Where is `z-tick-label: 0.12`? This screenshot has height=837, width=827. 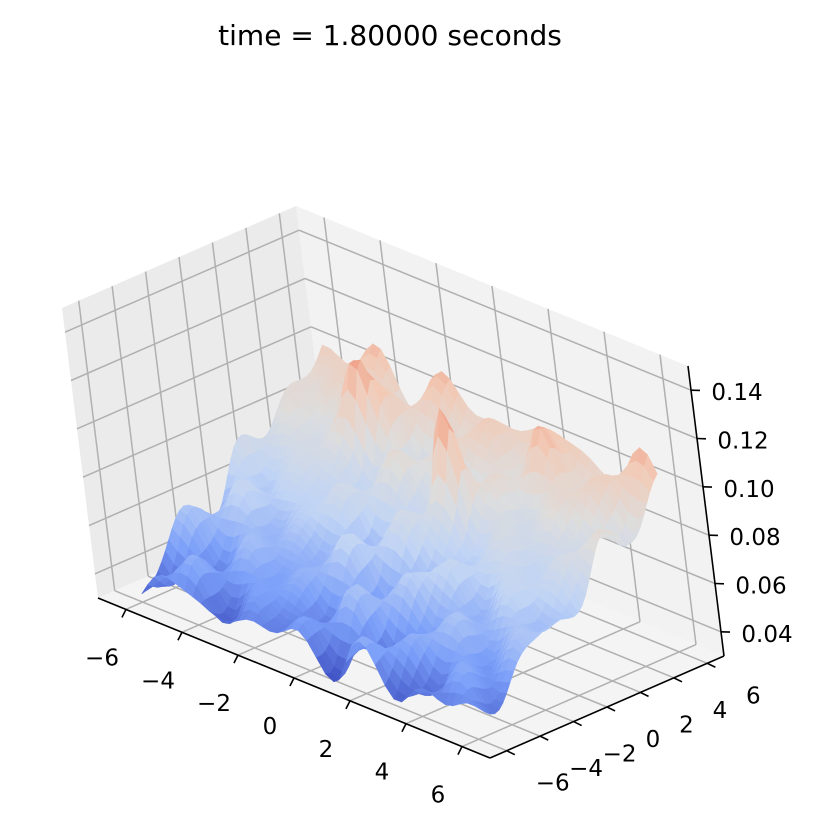 z-tick-label: 0.12 is located at coordinates (742, 442).